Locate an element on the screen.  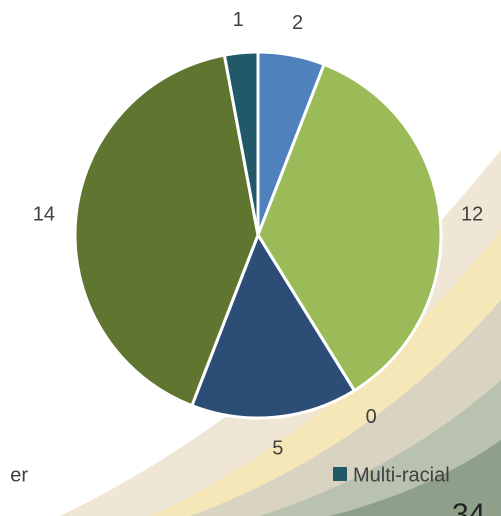
data-label: 5 is located at coordinates (277, 448).